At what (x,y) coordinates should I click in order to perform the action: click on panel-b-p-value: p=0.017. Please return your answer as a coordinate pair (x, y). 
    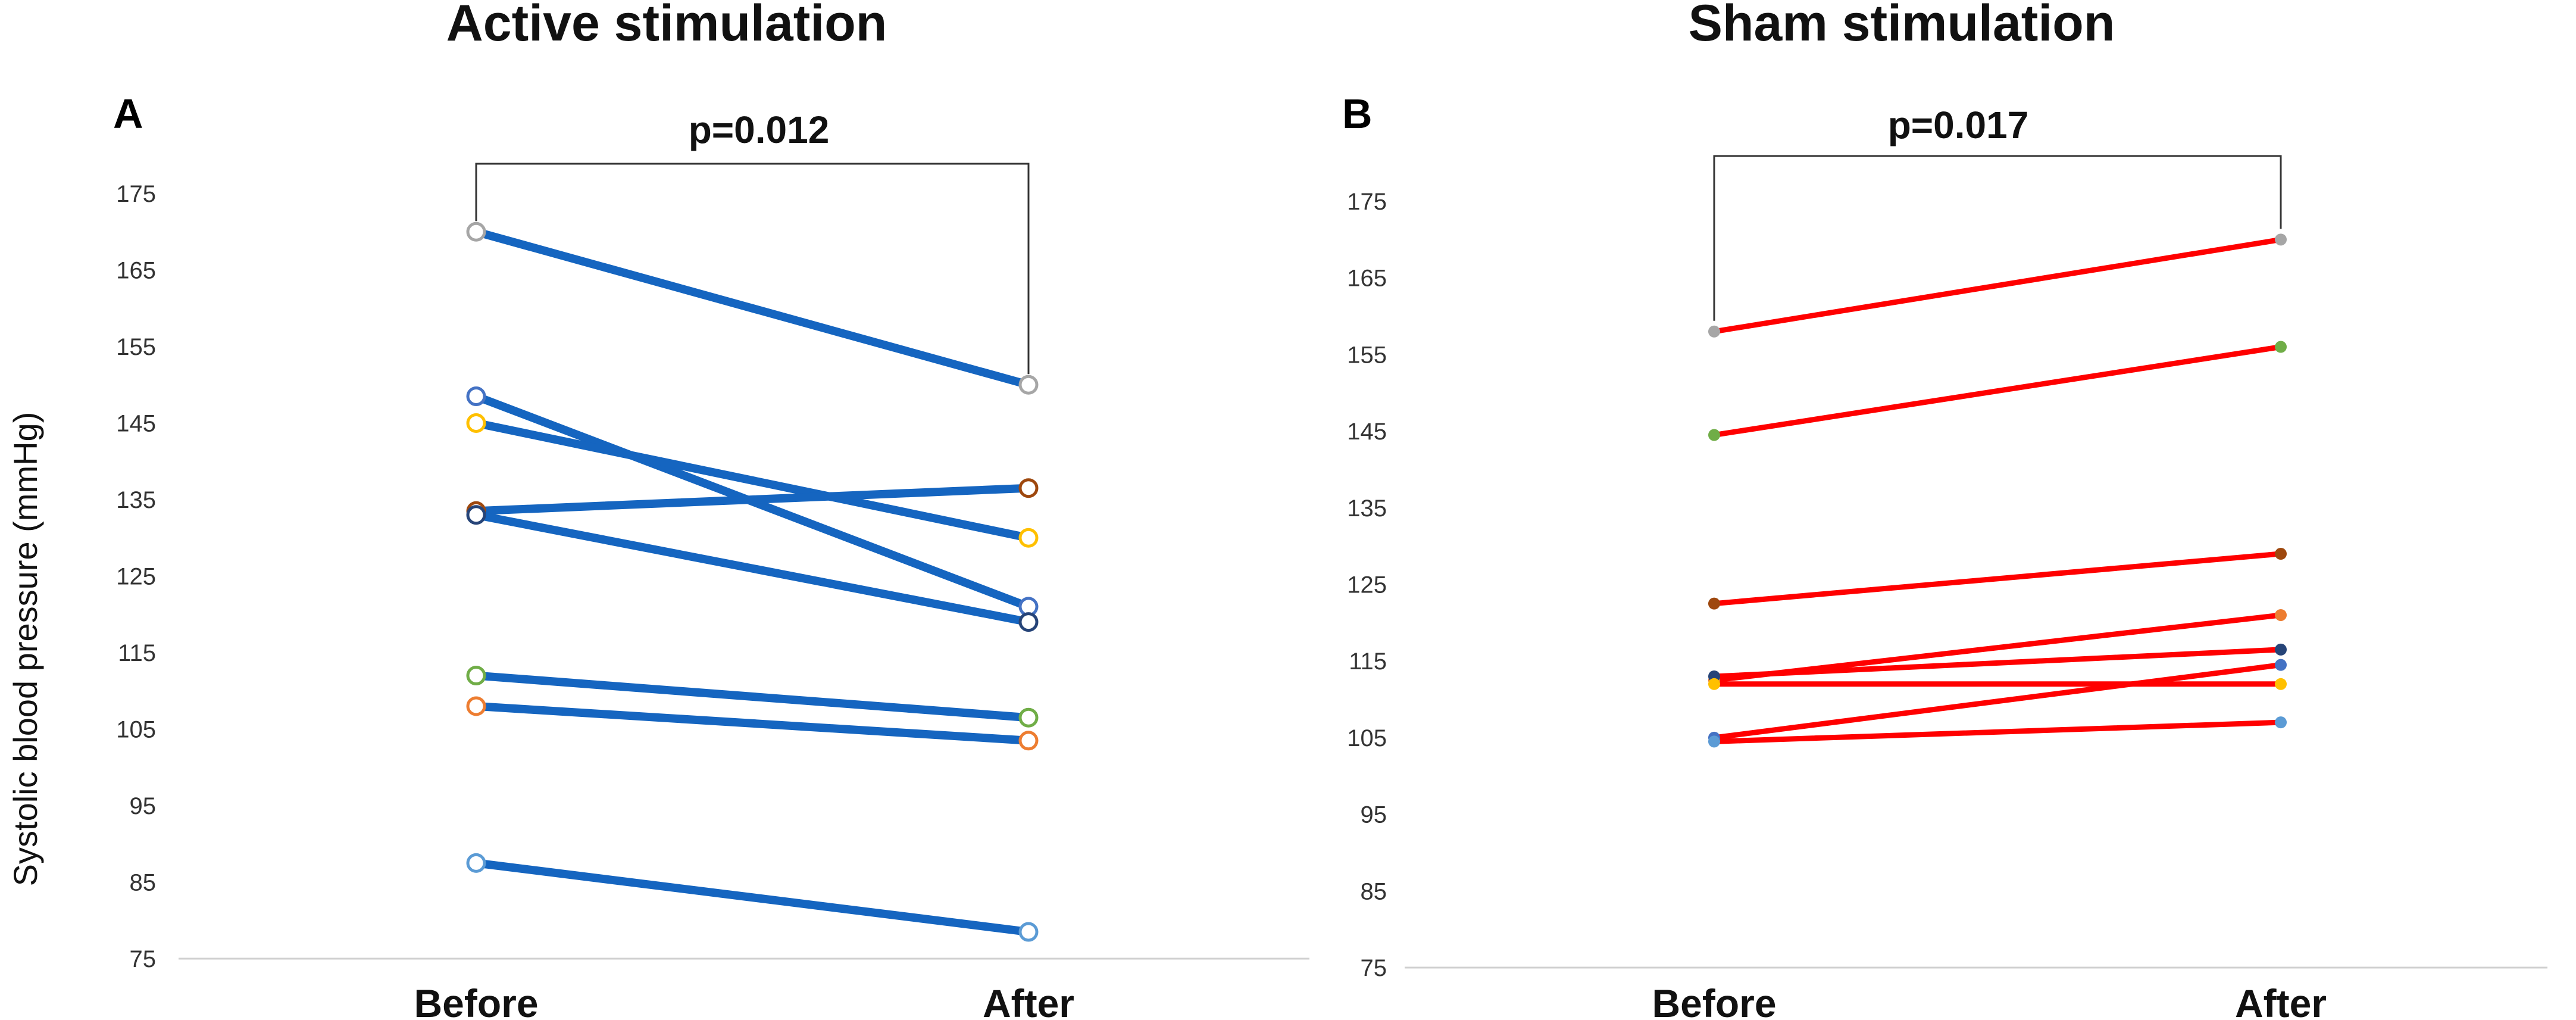
    Looking at the image, I should click on (1958, 125).